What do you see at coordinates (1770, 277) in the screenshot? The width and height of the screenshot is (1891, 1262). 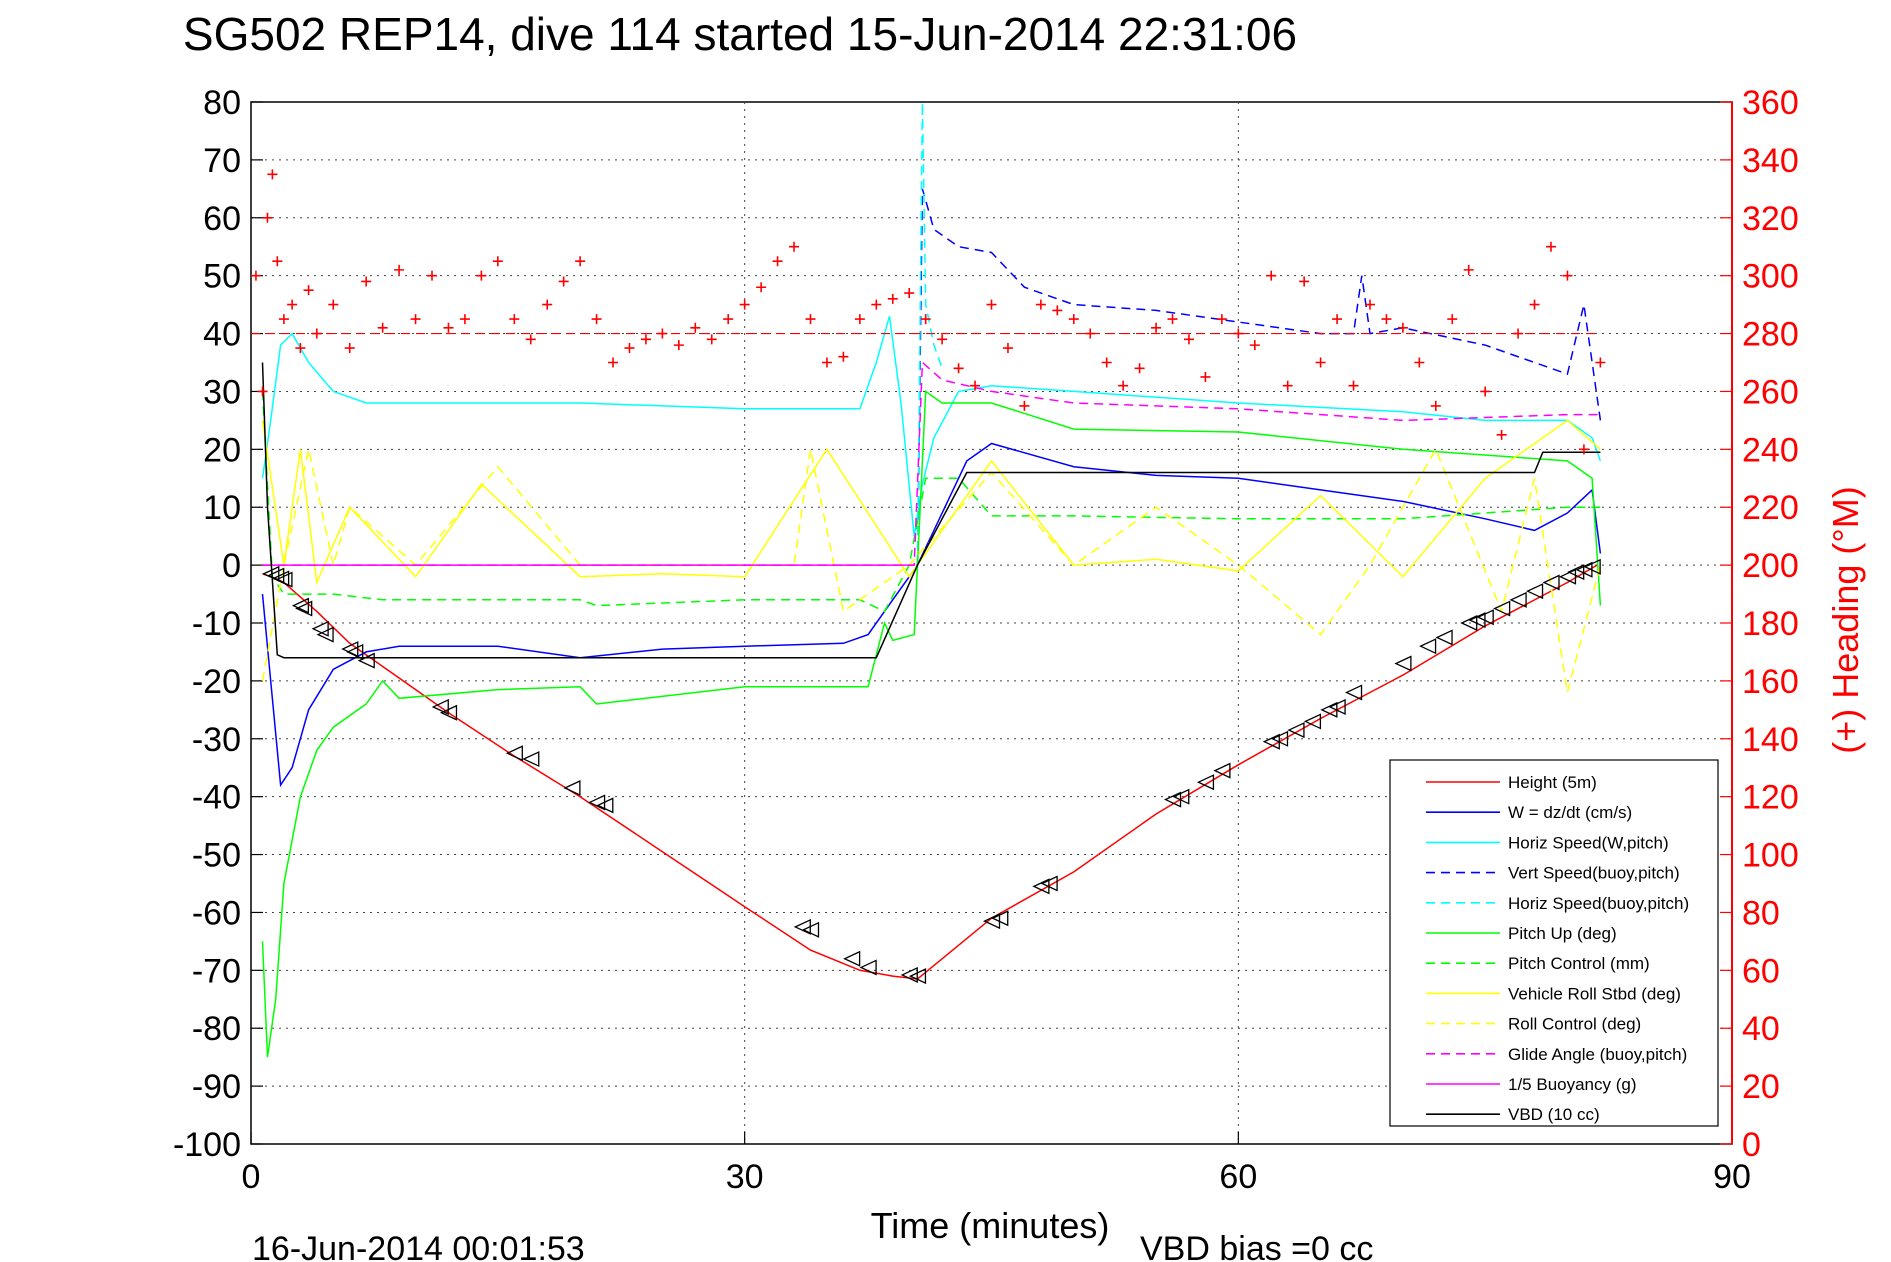 I see `right-tick-label: 300` at bounding box center [1770, 277].